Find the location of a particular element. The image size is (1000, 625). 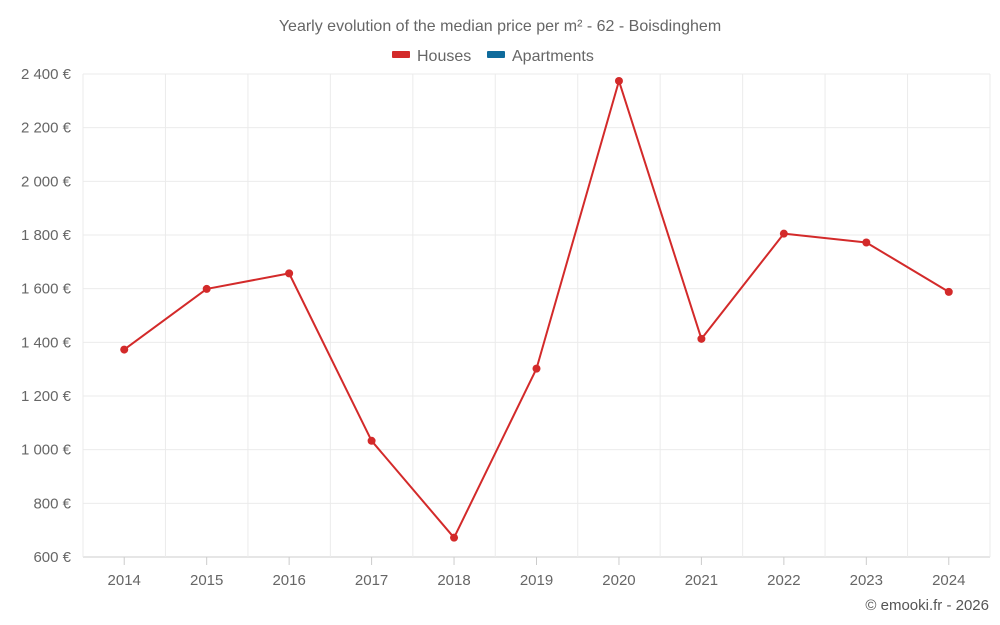

y-tick-label: 1 400 € is located at coordinates (46, 342).